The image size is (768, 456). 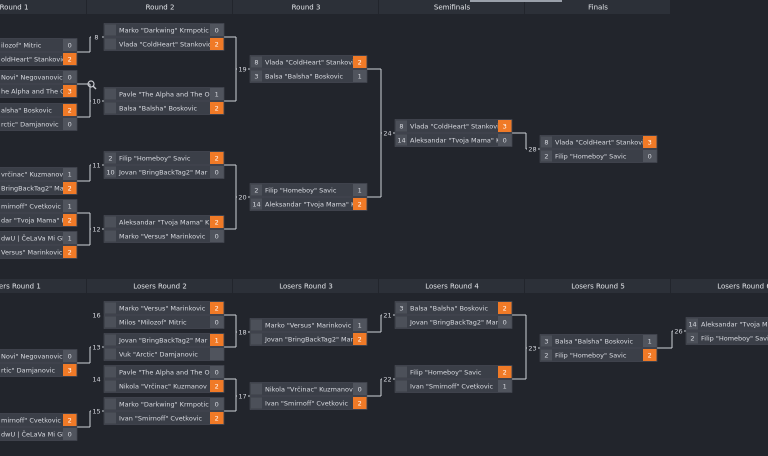 I want to click on round-header-label: Losers Round 3, so click(x=306, y=287).